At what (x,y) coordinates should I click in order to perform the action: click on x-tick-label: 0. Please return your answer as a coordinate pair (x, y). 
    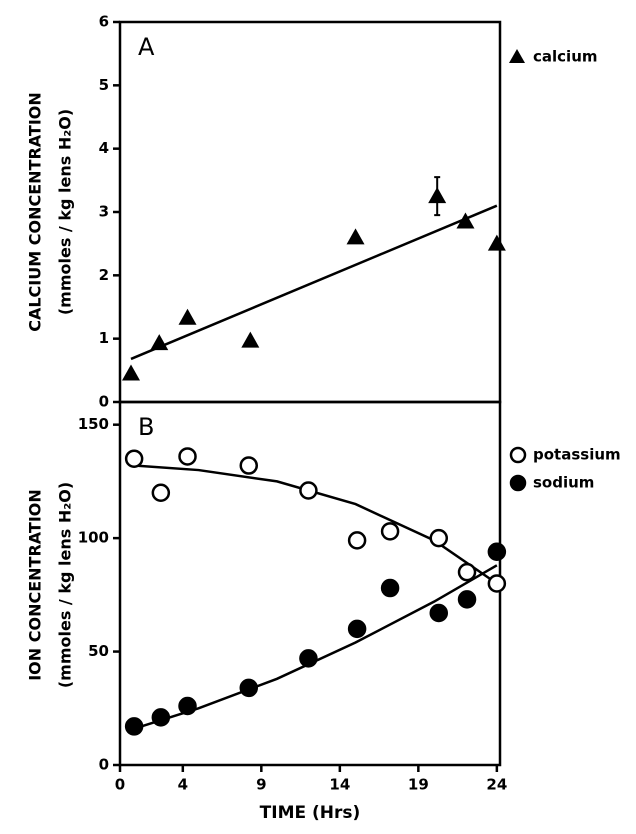
    Looking at the image, I should click on (120, 785).